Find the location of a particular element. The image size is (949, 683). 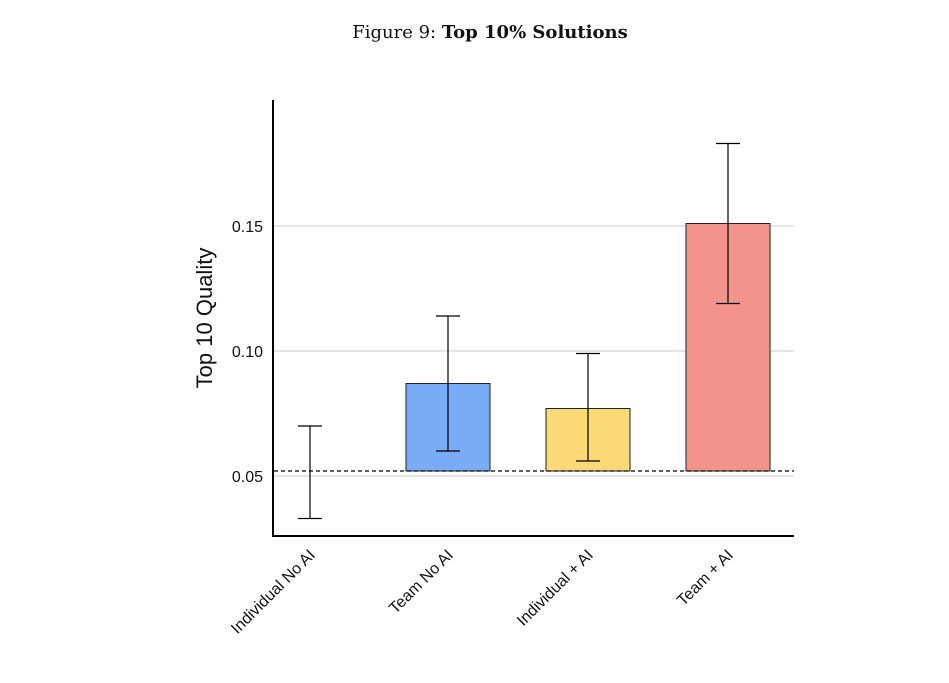

y-tick-label: 0.10 is located at coordinates (247, 352).